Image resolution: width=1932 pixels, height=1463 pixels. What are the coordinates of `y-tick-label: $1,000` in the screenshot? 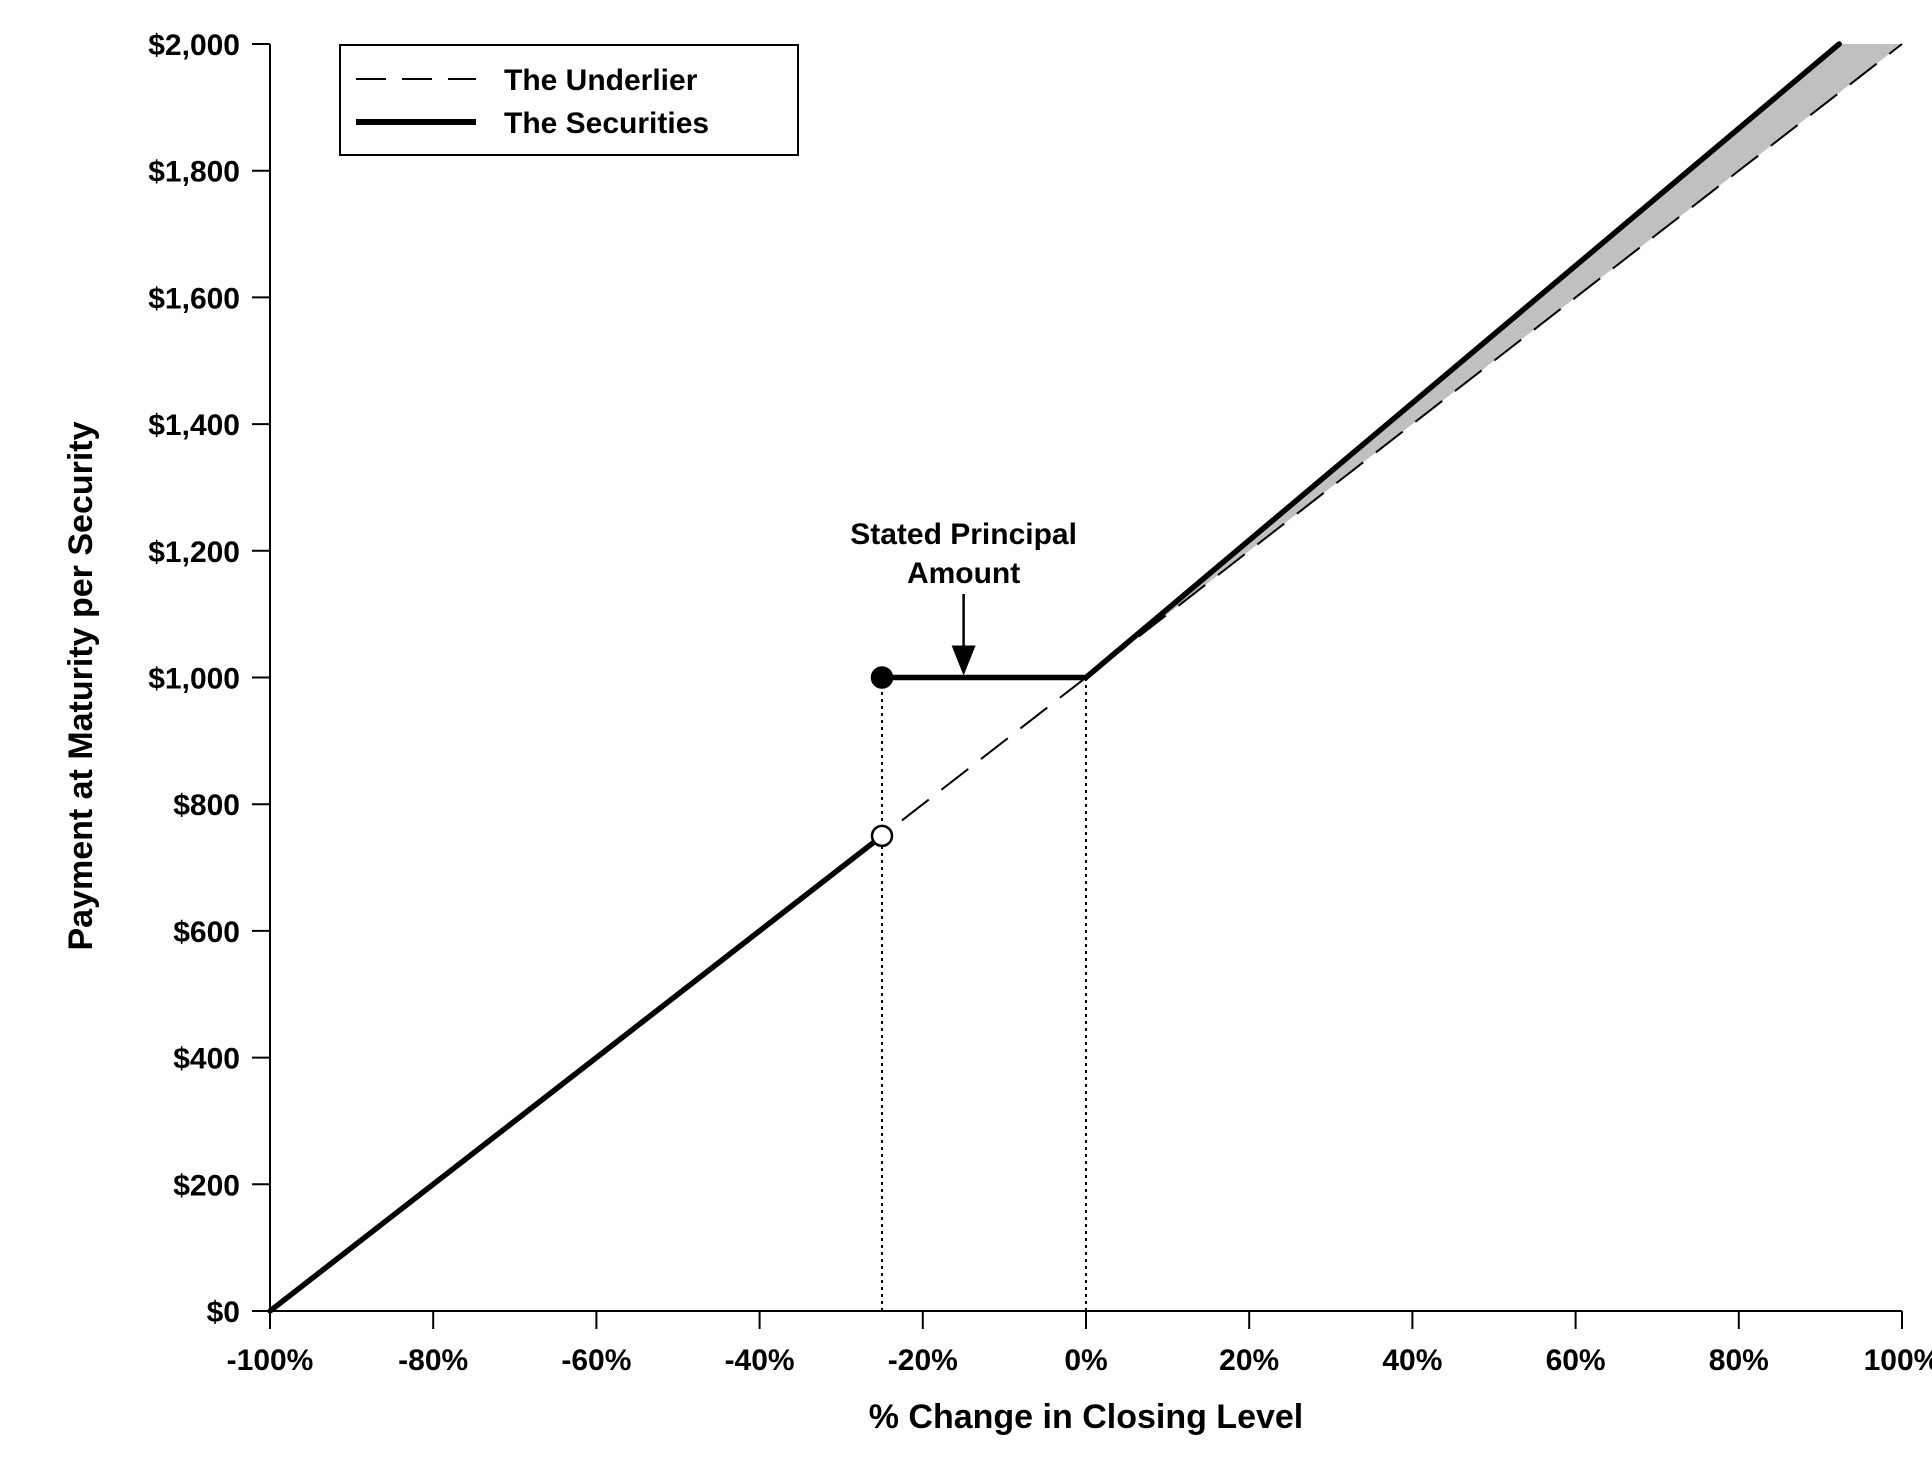 It's located at (194, 679).